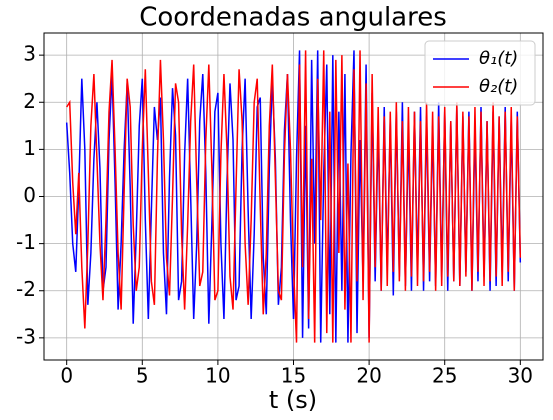  Describe the element at coordinates (444, 376) in the screenshot. I see `x-tick-label: 25` at that location.